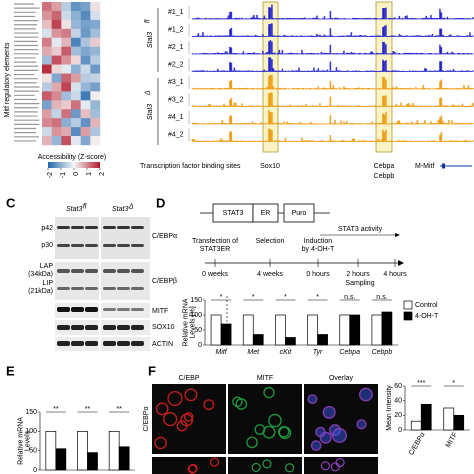  Describe the element at coordinates (318, 352) in the screenshot. I see `x-tick-label: Tyr` at that location.